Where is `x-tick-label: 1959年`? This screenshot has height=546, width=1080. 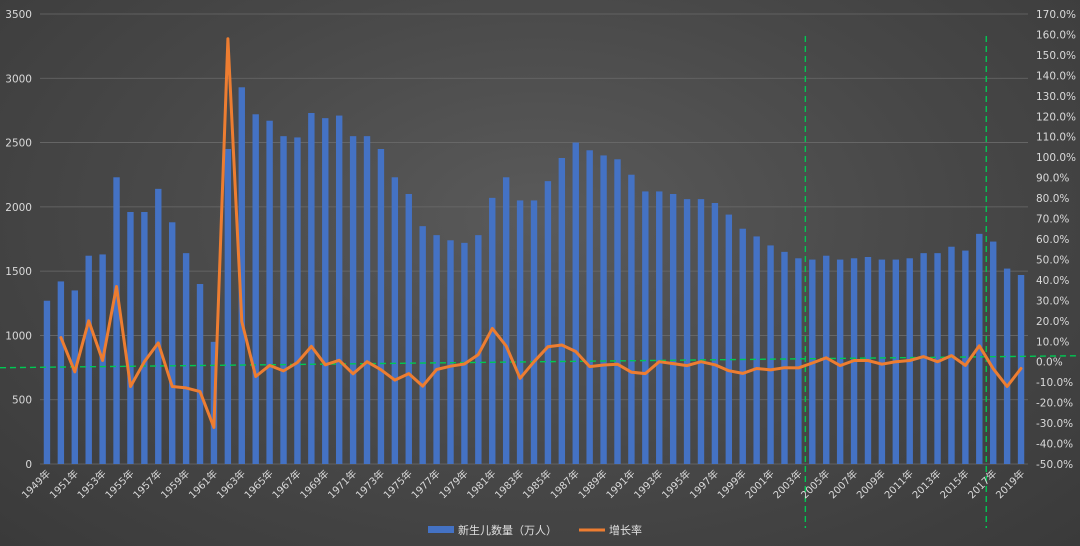 x-tick-label: 1959年 is located at coordinates (175, 484).